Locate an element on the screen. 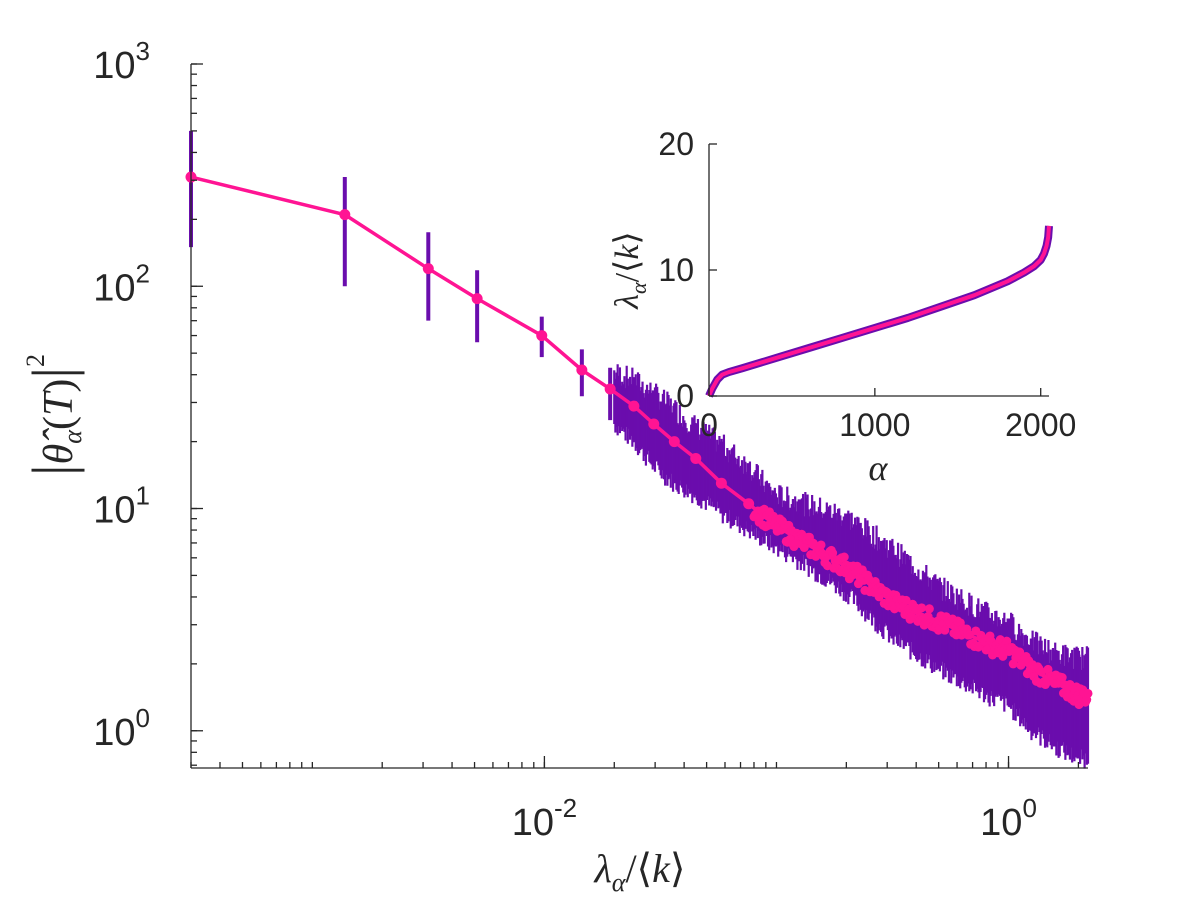  main-x-tick-label: 10⁰ is located at coordinates (1008, 818).